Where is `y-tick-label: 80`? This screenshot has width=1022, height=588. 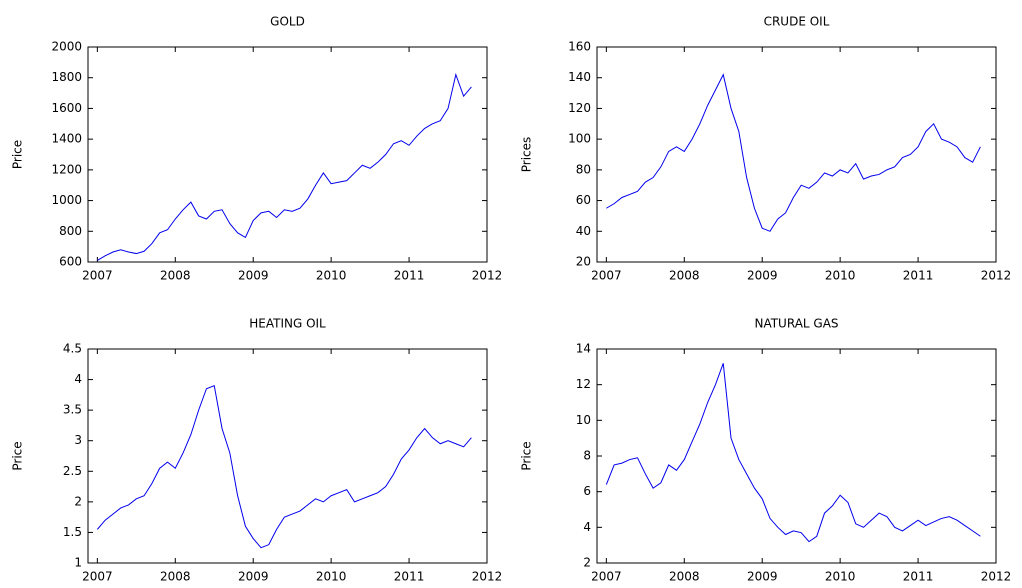 y-tick-label: 80 is located at coordinates (583, 169).